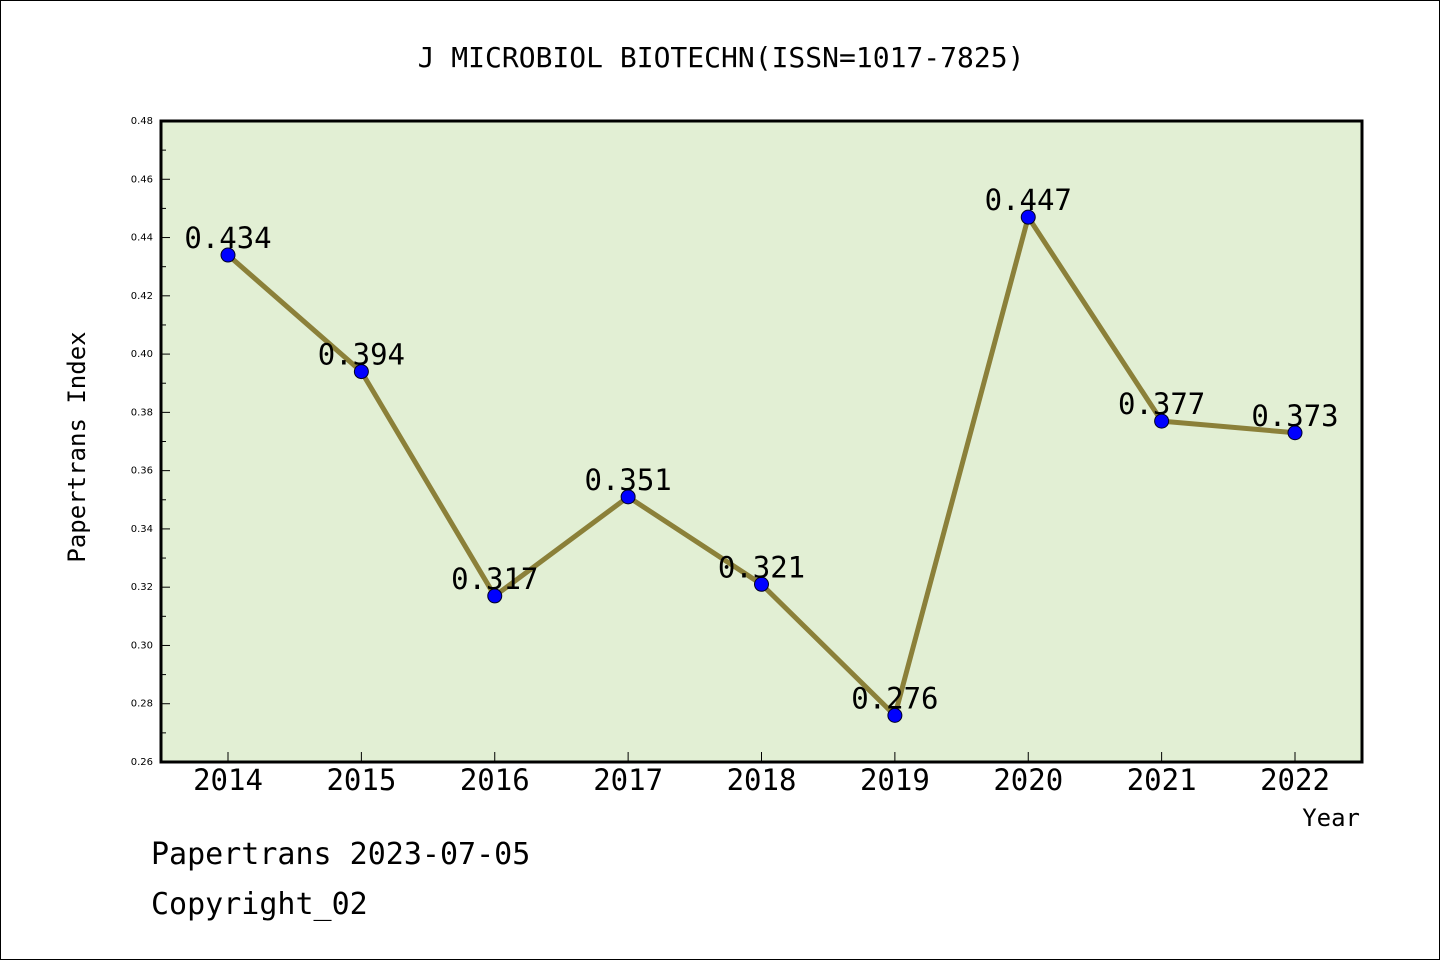 The height and width of the screenshot is (960, 1440). I want to click on x-axis-label: Year, so click(1331, 818).